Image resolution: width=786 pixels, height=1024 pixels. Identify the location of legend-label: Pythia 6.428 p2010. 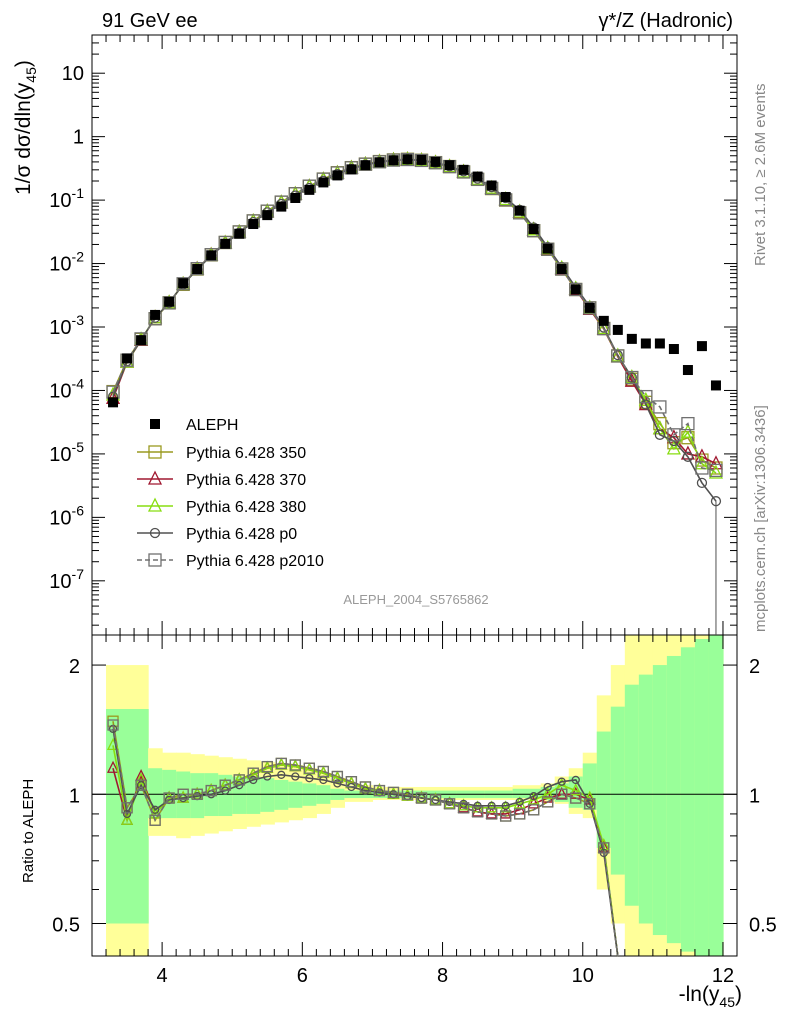
(255, 561).